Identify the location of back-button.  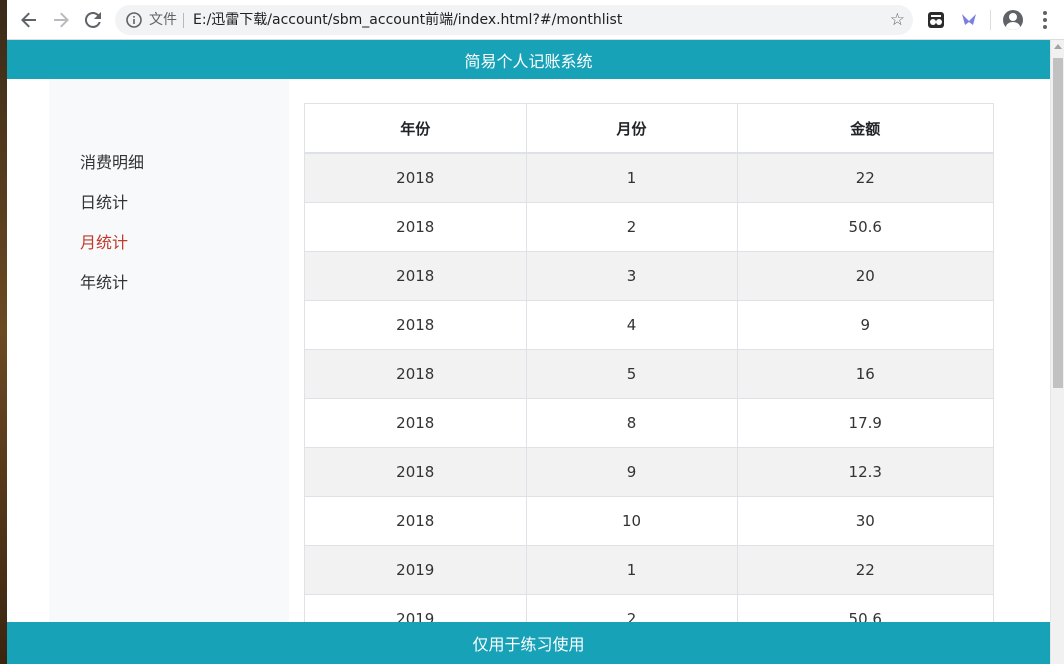
(29, 20).